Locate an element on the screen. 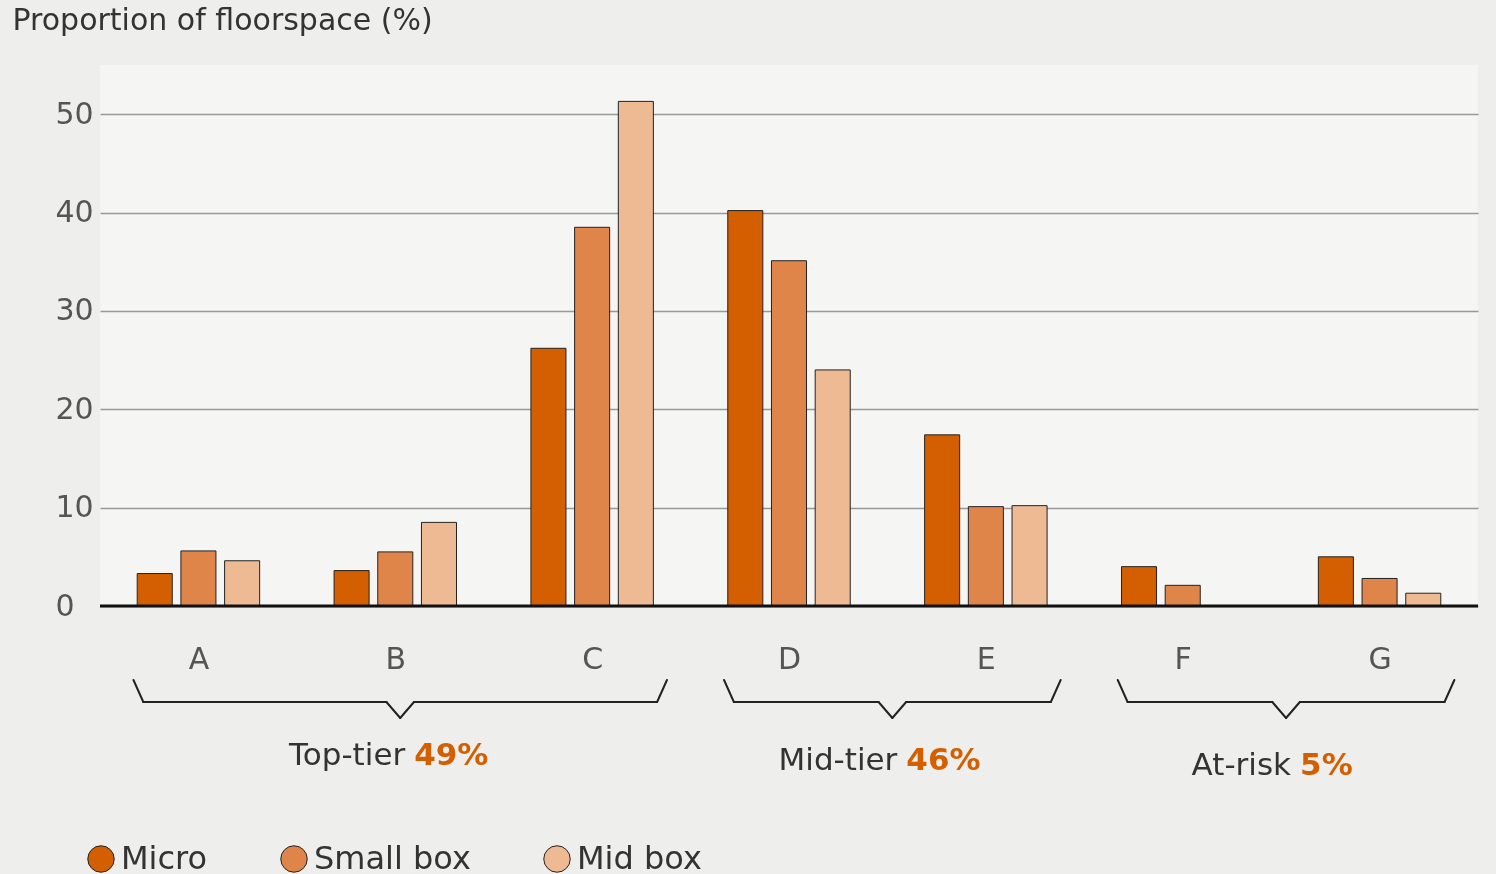  y-tick-label: 40 is located at coordinates (74, 212).